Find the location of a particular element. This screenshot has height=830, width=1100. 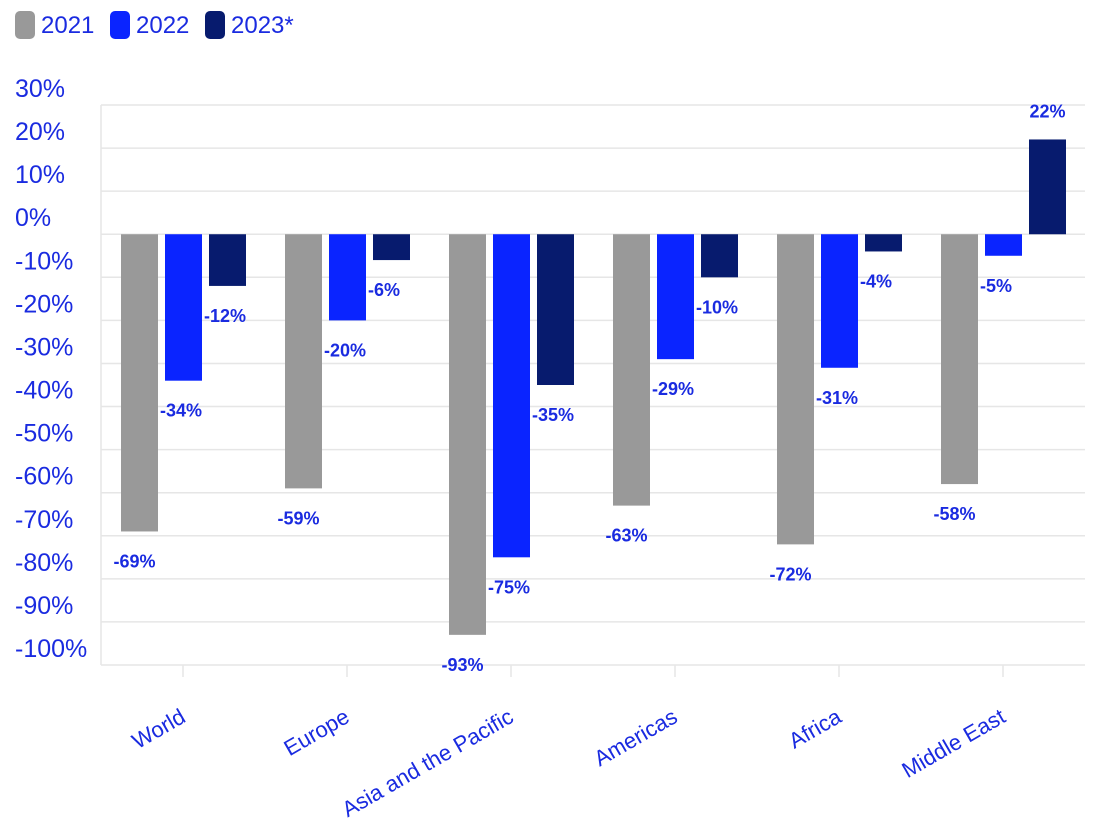

bar-europe-2023 is located at coordinates (391, 247).